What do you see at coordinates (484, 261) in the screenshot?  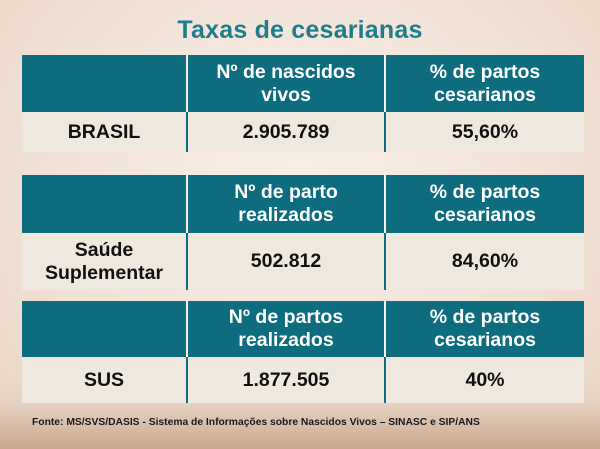 I see `row-percent: 84,60%` at bounding box center [484, 261].